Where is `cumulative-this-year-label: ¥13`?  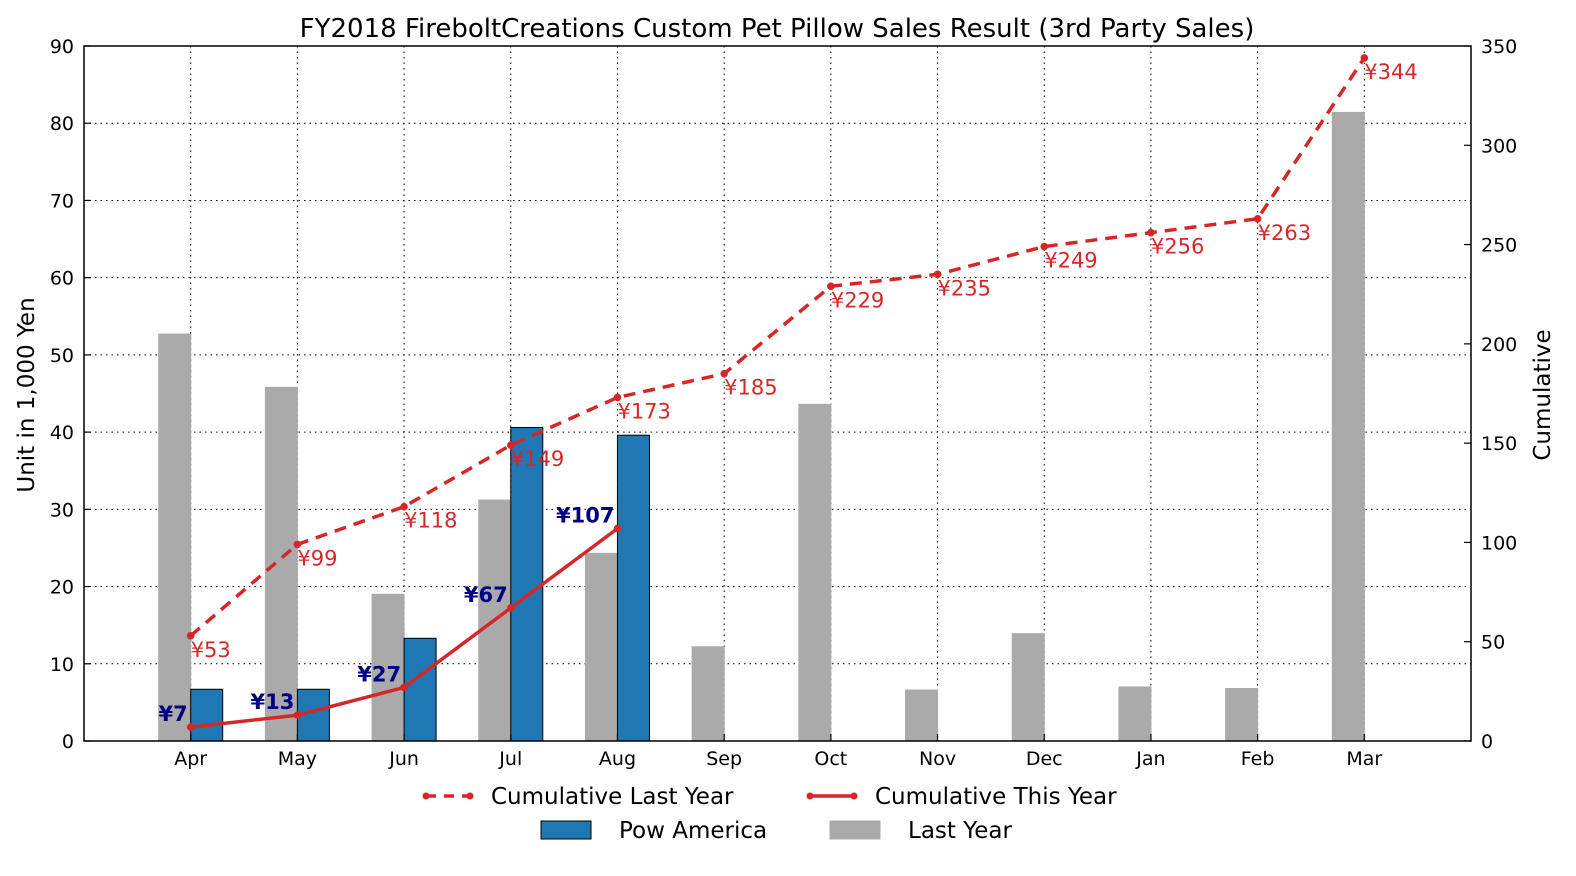 cumulative-this-year-label: ¥13 is located at coordinates (273, 702).